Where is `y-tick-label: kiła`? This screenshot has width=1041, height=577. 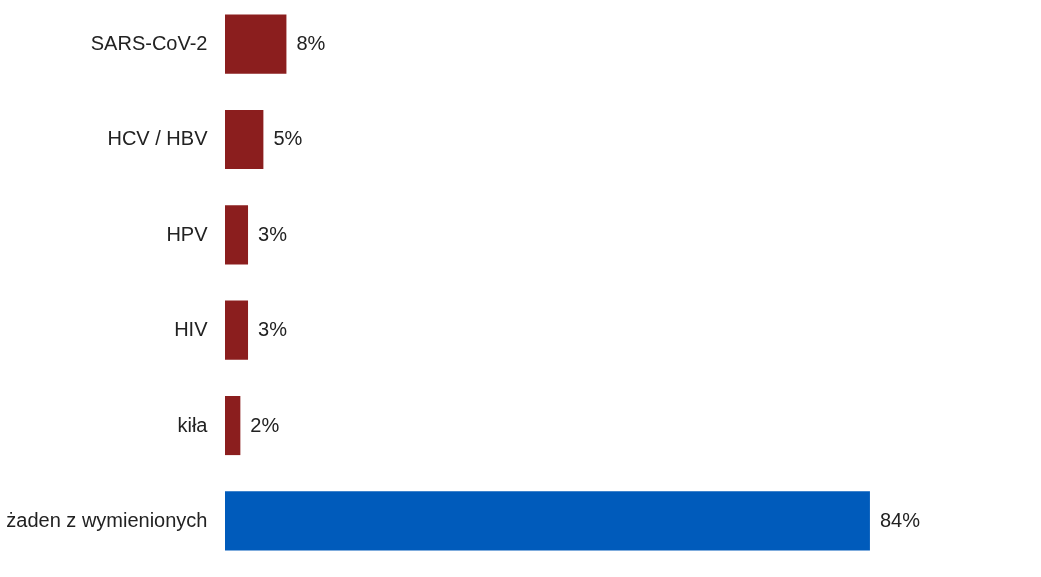 y-tick-label: kiła is located at coordinates (193, 424).